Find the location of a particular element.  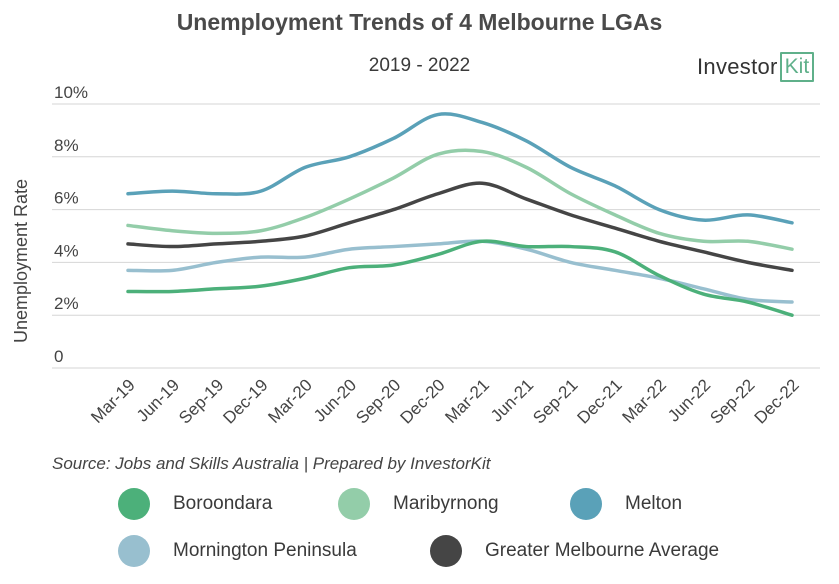

x-tick-label: Sep-21 is located at coordinates (555, 401).